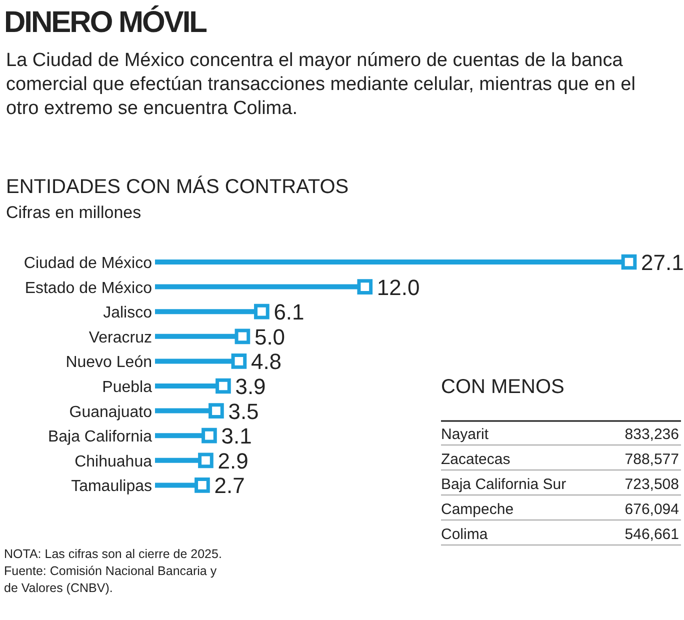 The height and width of the screenshot is (620, 684). What do you see at coordinates (109, 363) in the screenshot?
I see `y-tick-label: Nuevo León` at bounding box center [109, 363].